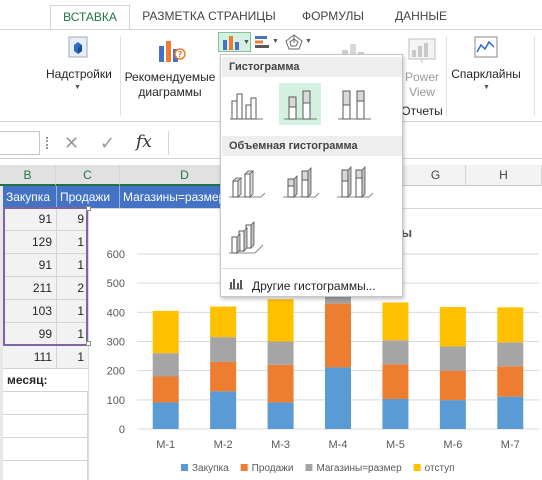  Describe the element at coordinates (20, 143) in the screenshot. I see `name-box` at that location.